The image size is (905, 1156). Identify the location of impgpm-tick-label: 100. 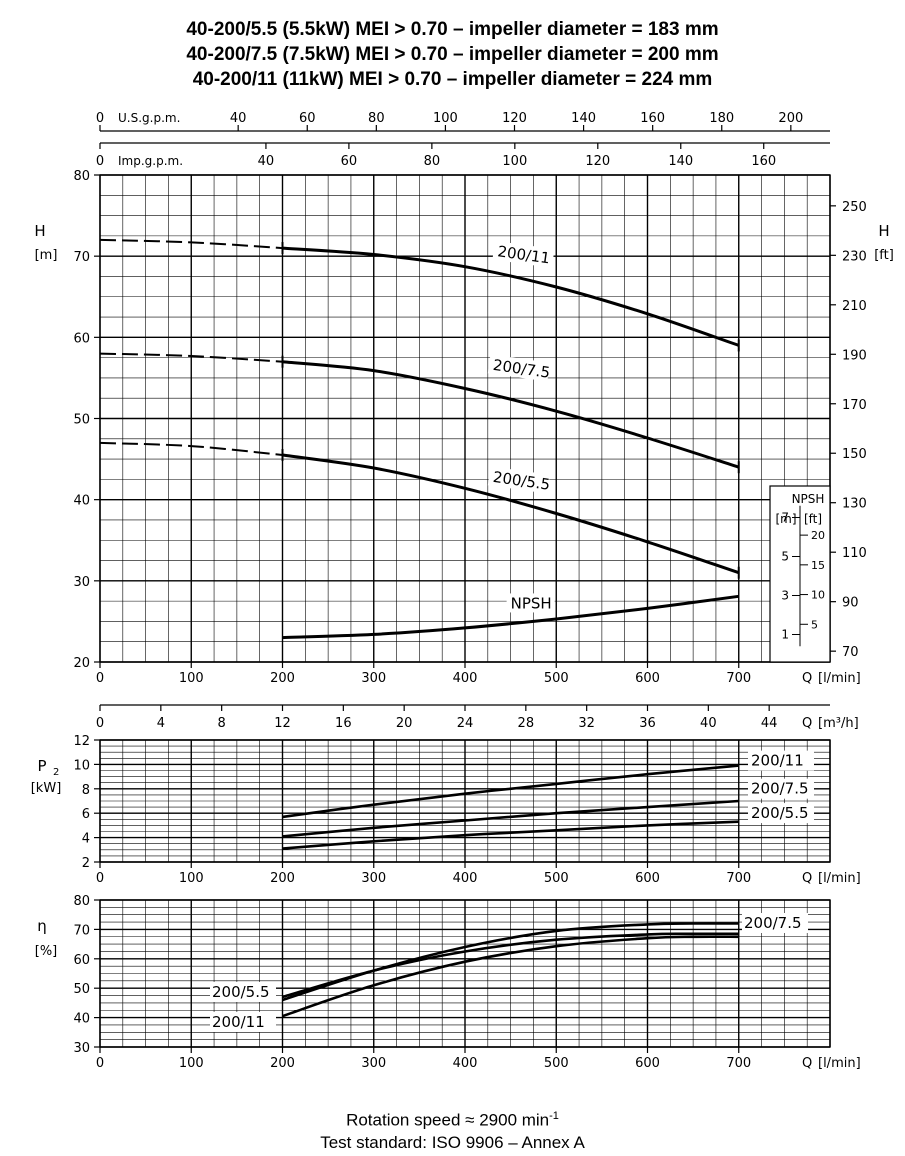
(514, 161).